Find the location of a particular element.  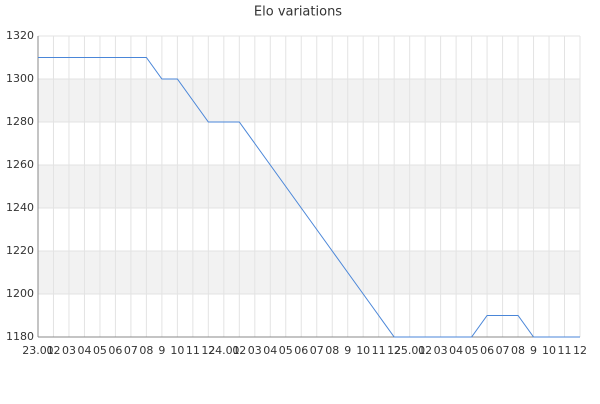

y-tick-label: 1200 is located at coordinates (20, 293).